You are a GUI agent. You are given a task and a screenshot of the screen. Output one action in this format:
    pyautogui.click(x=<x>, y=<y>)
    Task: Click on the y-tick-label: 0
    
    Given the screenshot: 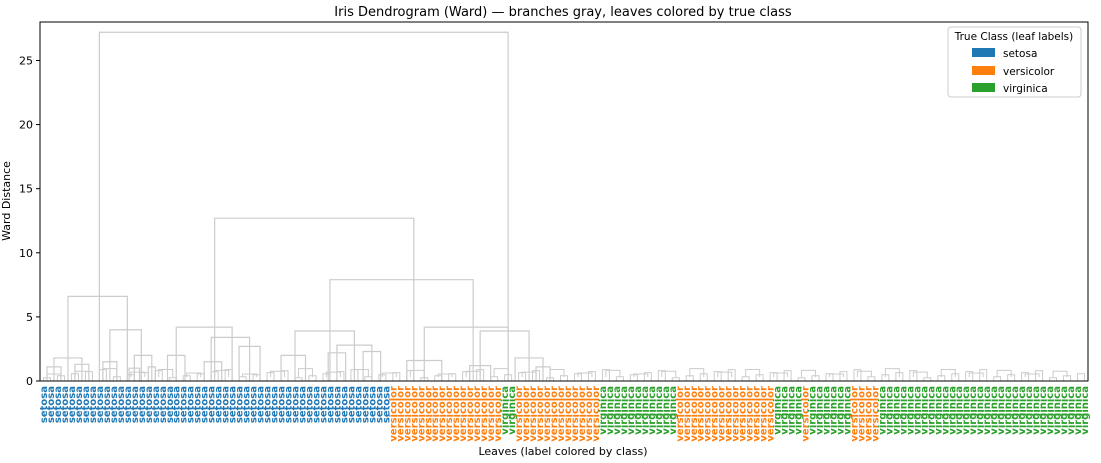 What is the action you would take?
    pyautogui.click(x=29, y=381)
    